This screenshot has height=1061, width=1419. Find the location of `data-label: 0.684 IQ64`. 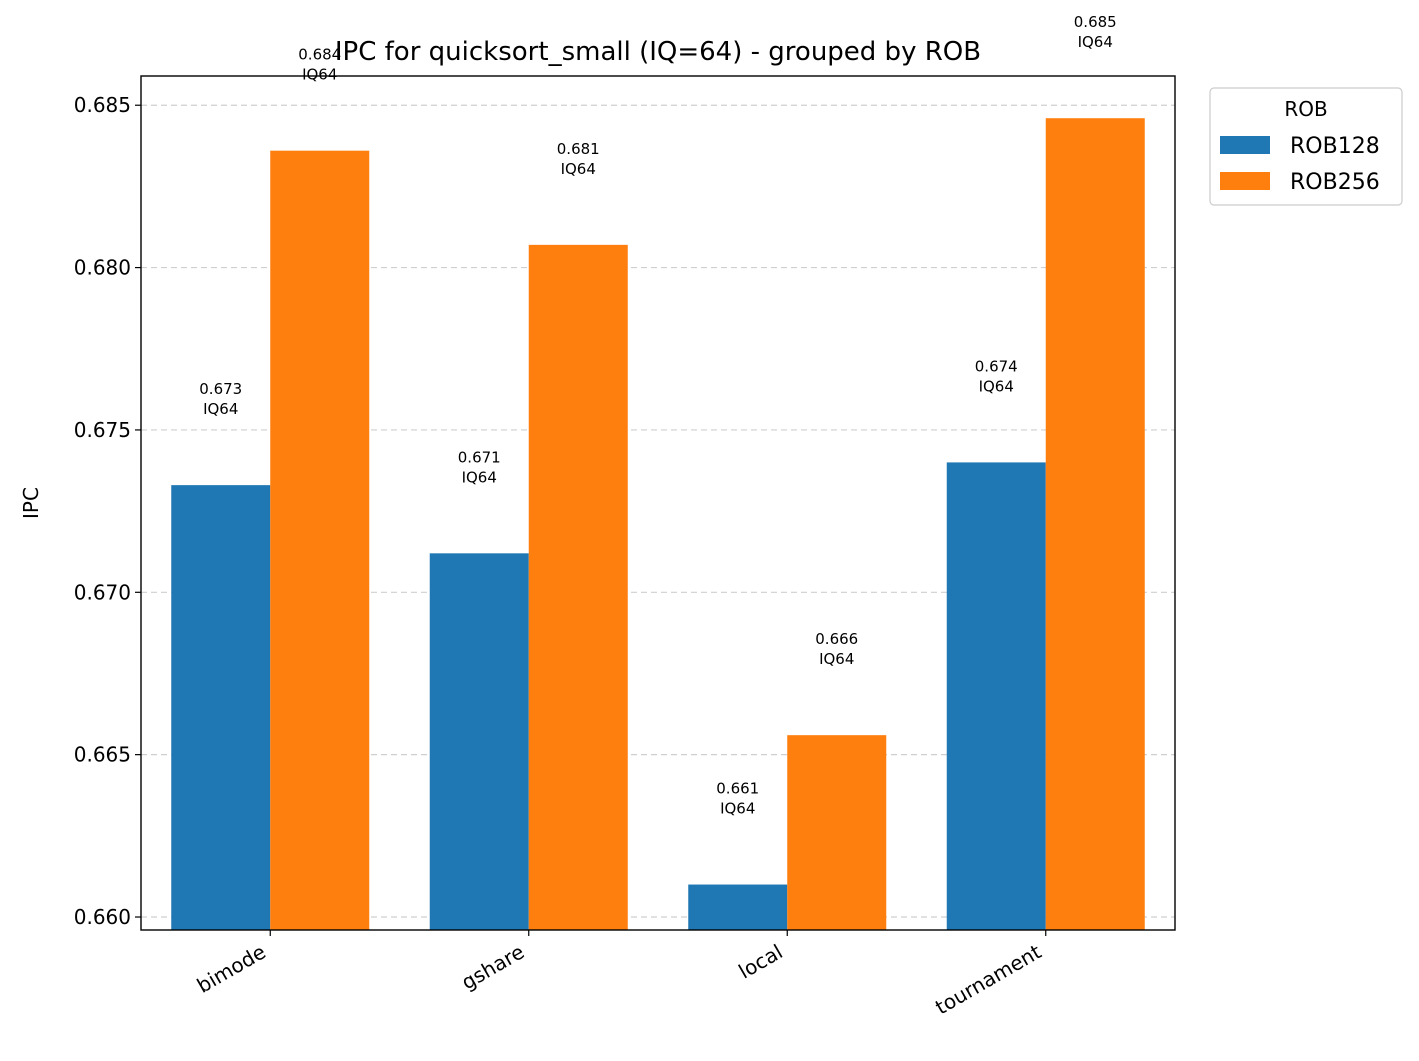

data-label: 0.684 IQ64 is located at coordinates (319, 65).